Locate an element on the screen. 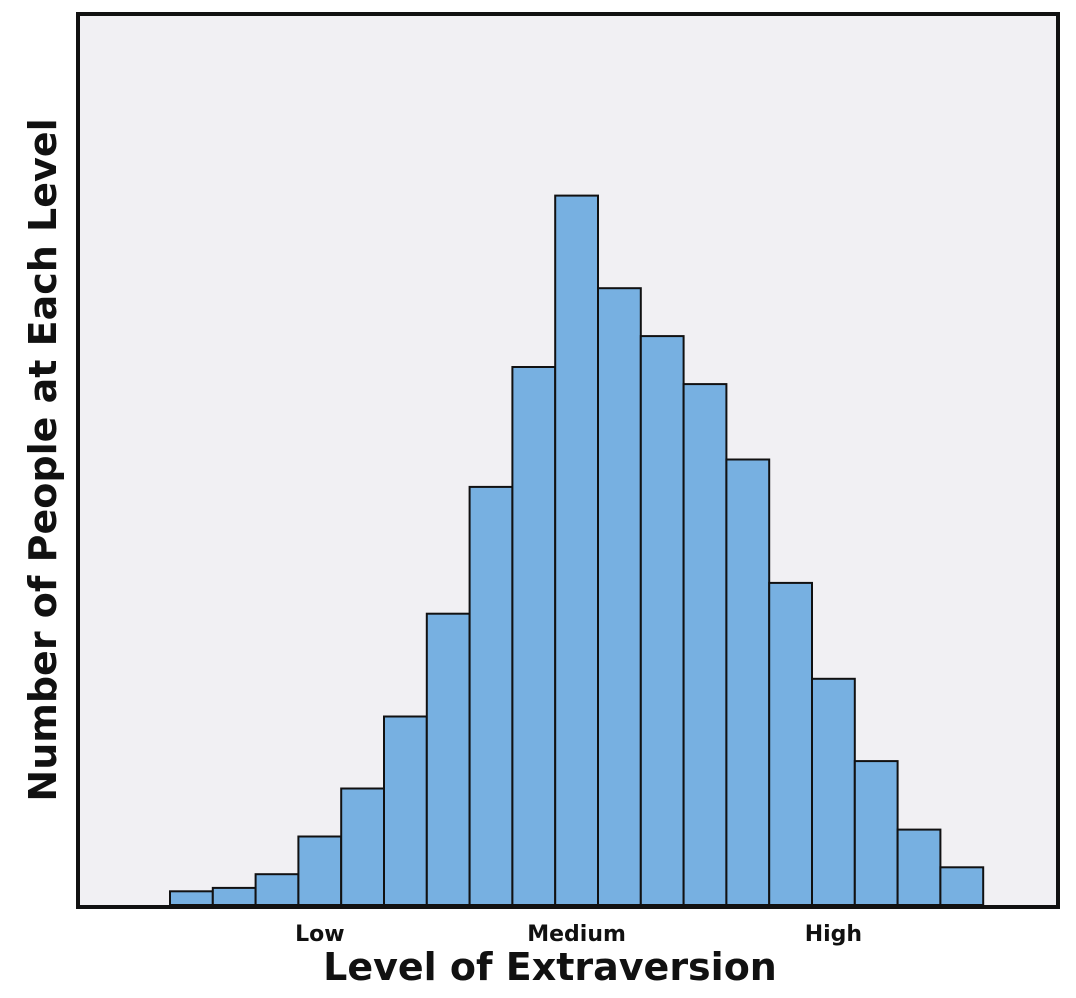 Image resolution: width=1076 pixels, height=998 pixels. x-axis-title: Level of Extraversion is located at coordinates (550, 967).